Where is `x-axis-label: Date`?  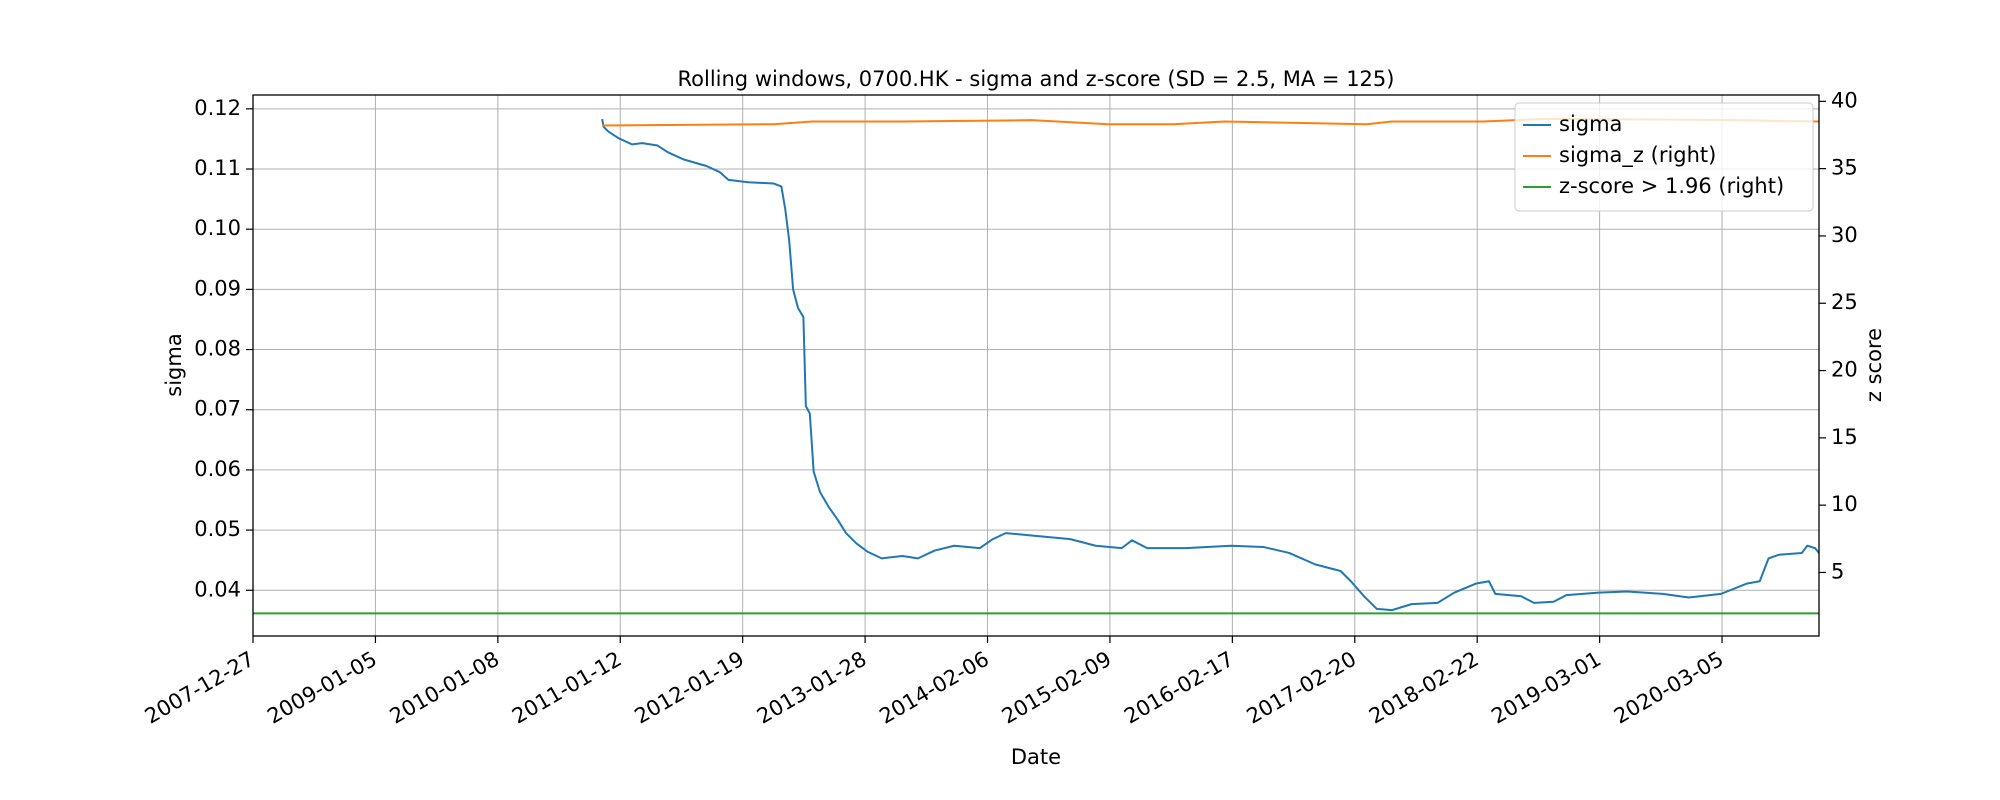 x-axis-label: Date is located at coordinates (1036, 757).